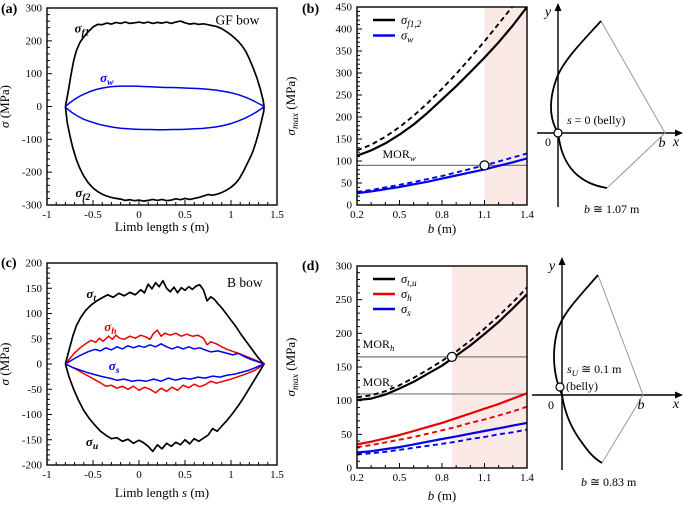 The image size is (685, 510). What do you see at coordinates (32, 173) in the screenshot?
I see `y-tick-label: -200` at bounding box center [32, 173].